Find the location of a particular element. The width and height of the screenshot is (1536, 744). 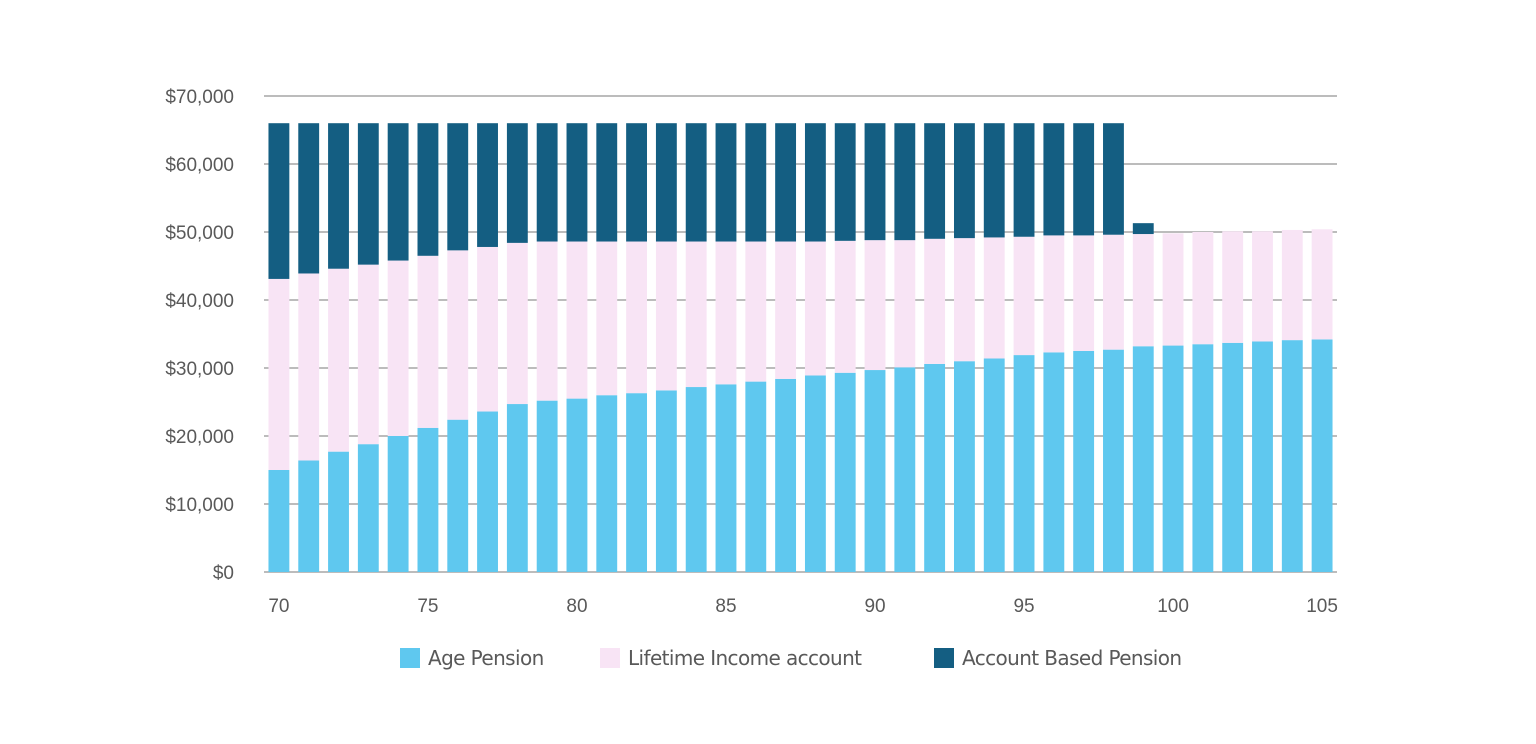

legend-item-lifetime-income-account: Lifetime Income account is located at coordinates (731, 658).